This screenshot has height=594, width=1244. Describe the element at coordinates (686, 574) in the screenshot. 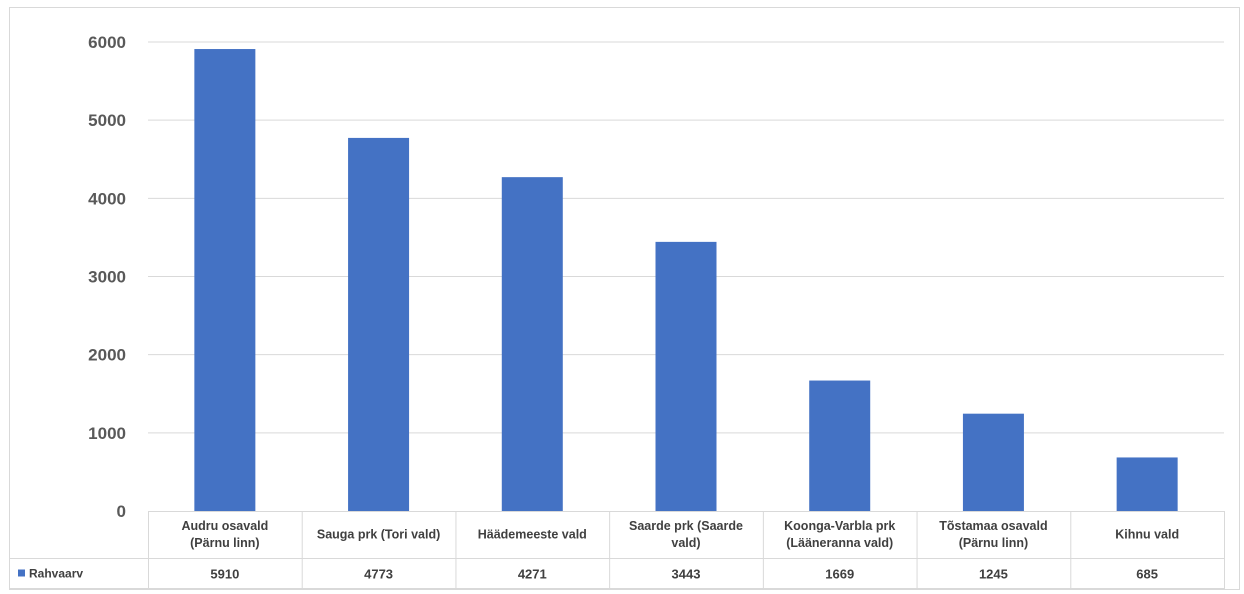

I see `data-value-label: 3443` at that location.